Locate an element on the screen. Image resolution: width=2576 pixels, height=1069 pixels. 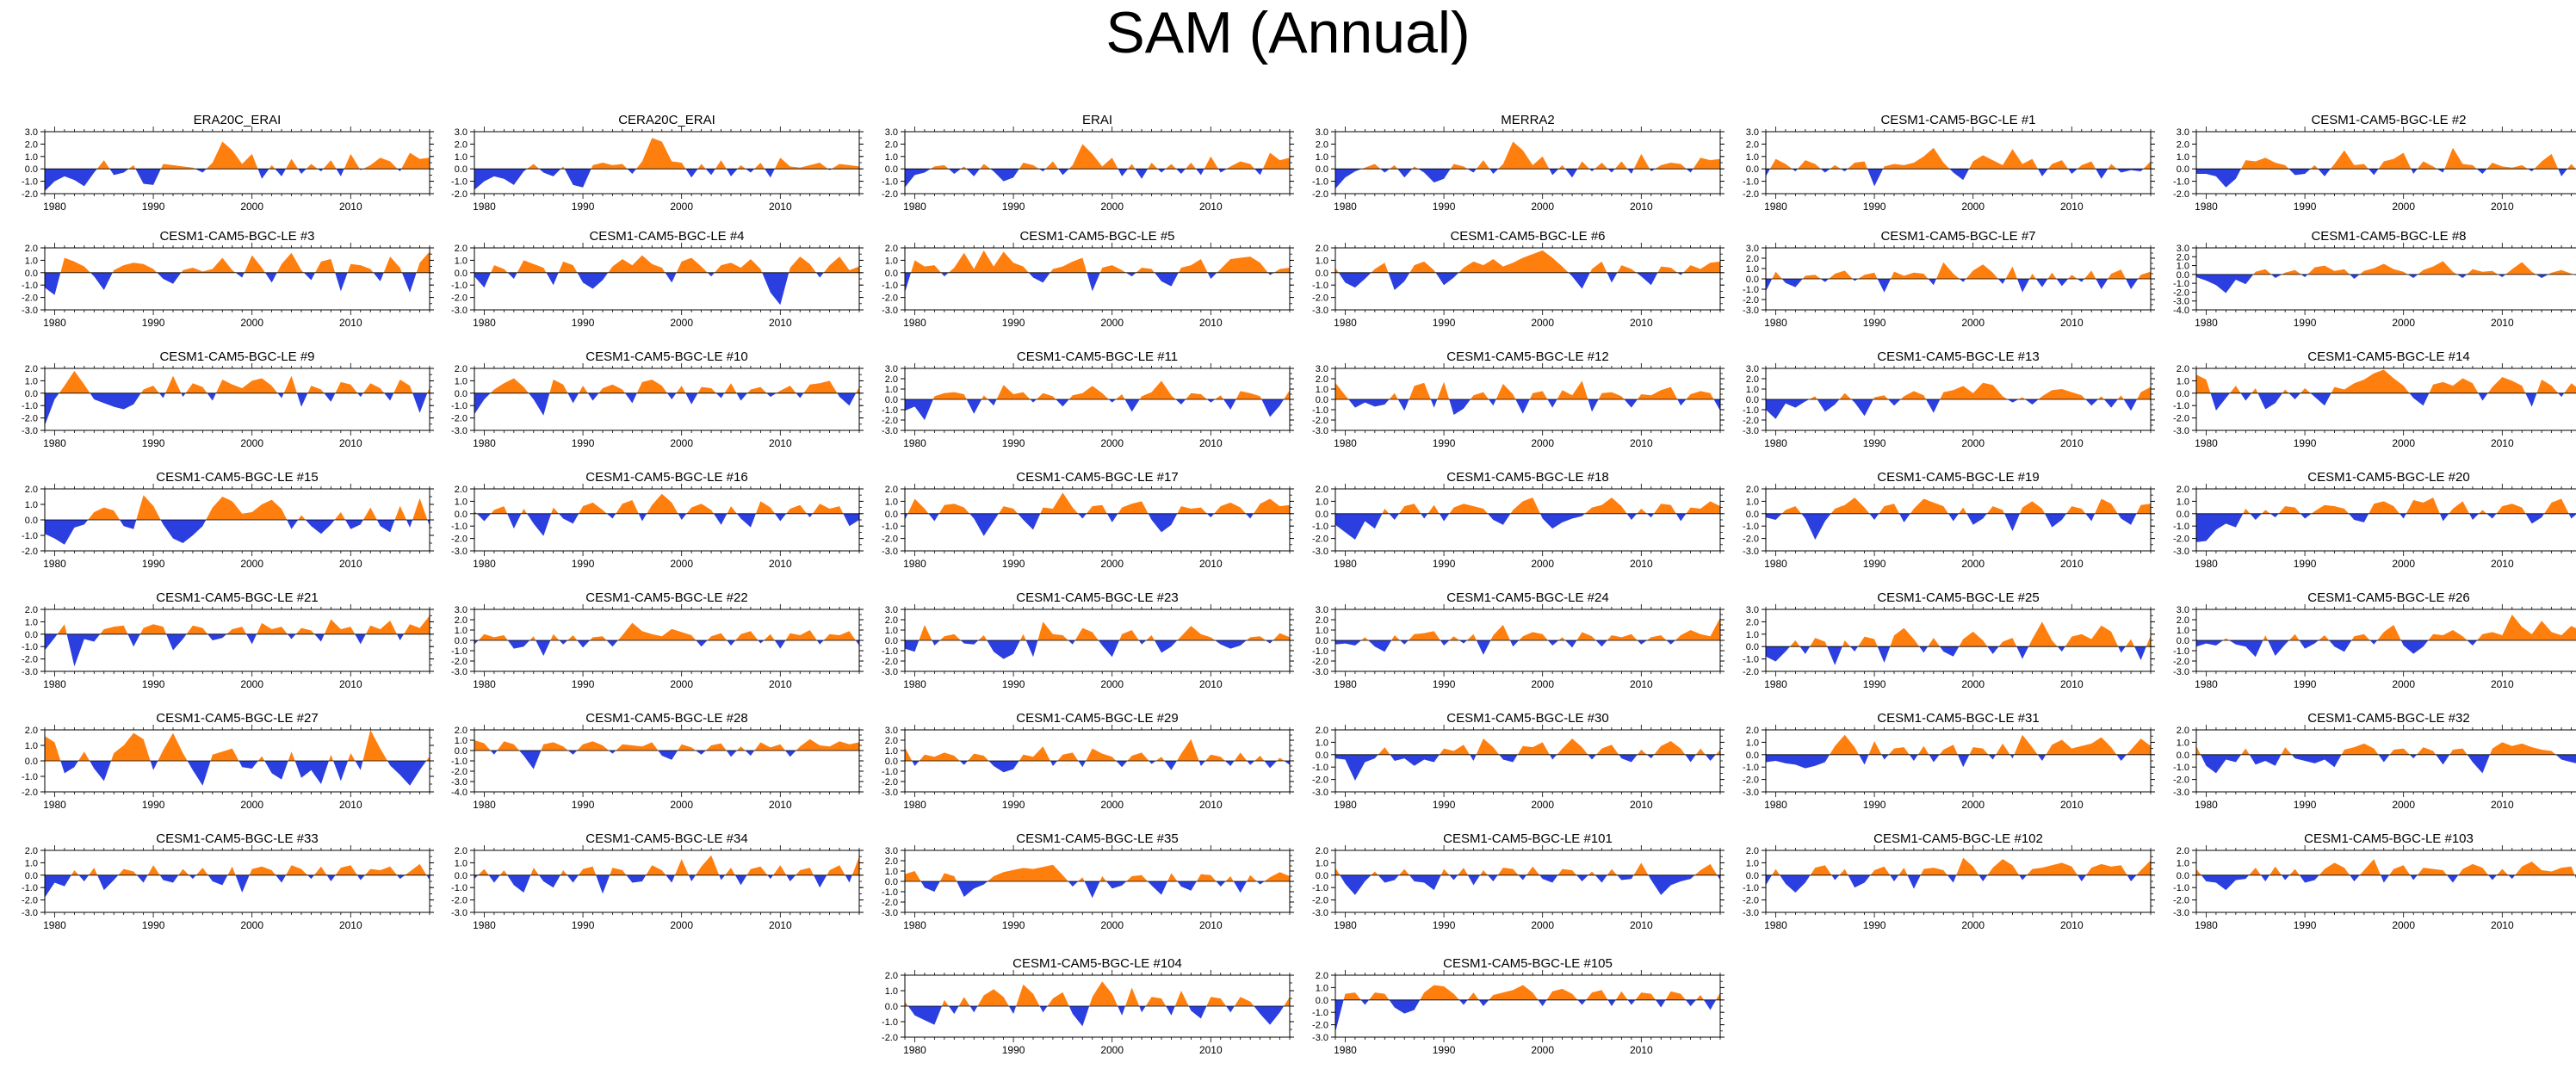
panel-title: CESM1-CAM5-BGC-LE #33 is located at coordinates (237, 839).